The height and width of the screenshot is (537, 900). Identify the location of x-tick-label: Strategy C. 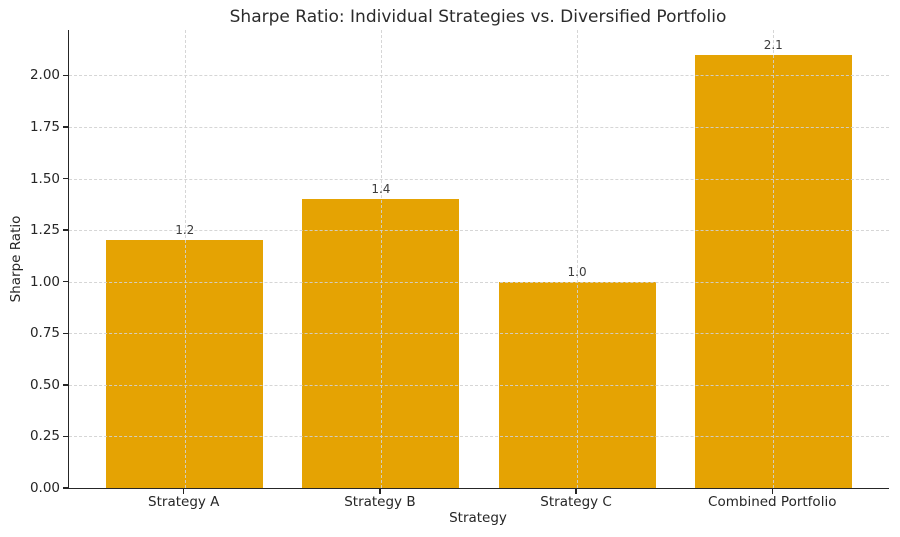
(576, 502).